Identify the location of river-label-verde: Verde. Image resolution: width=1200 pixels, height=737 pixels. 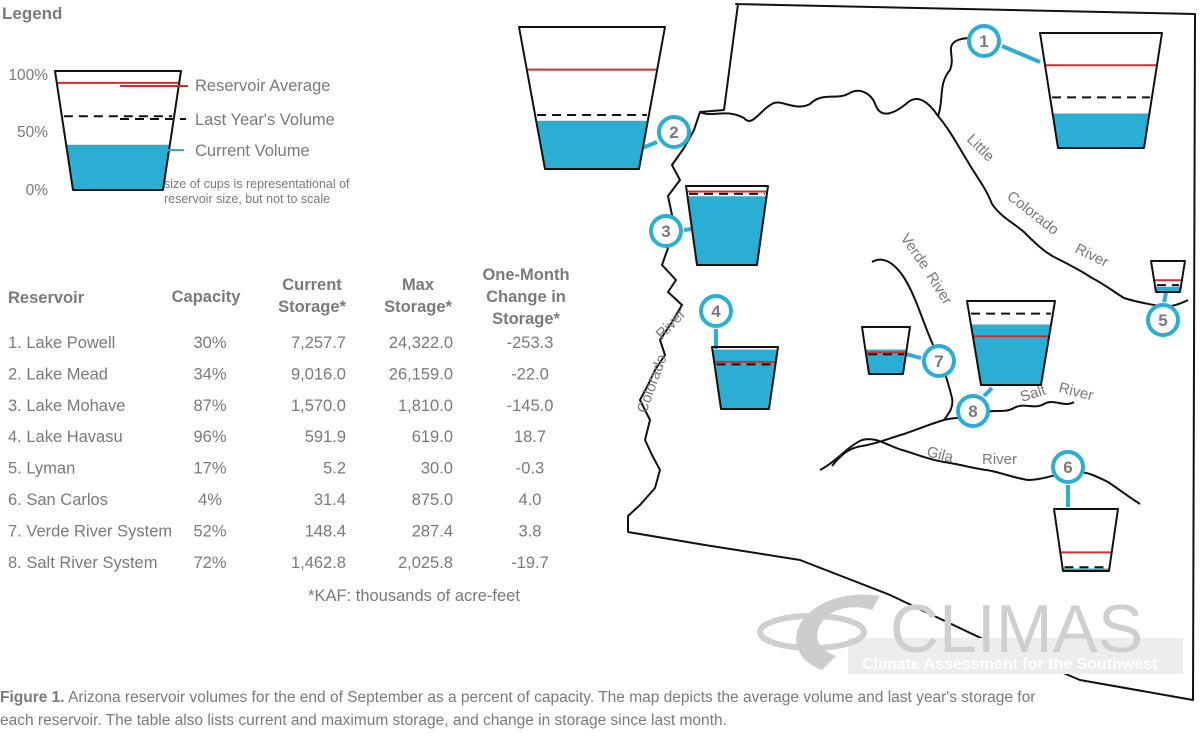
(915, 252).